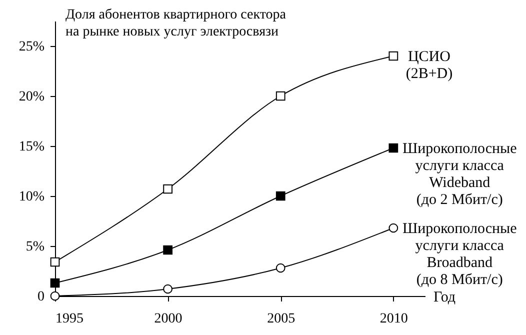 This screenshot has height=335, width=526. What do you see at coordinates (31, 147) in the screenshot?
I see `y-tick-label: 15%` at bounding box center [31, 147].